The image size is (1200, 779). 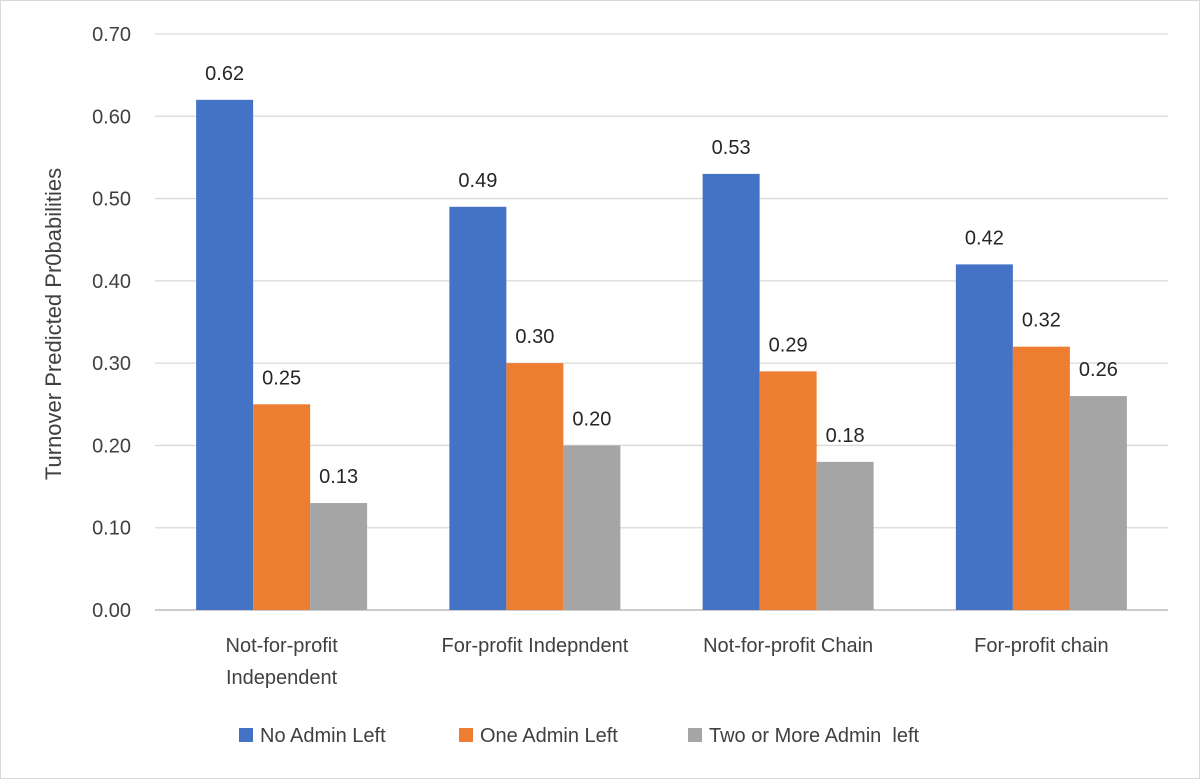 What do you see at coordinates (591, 419) in the screenshot?
I see `data-label: 0.20` at bounding box center [591, 419].